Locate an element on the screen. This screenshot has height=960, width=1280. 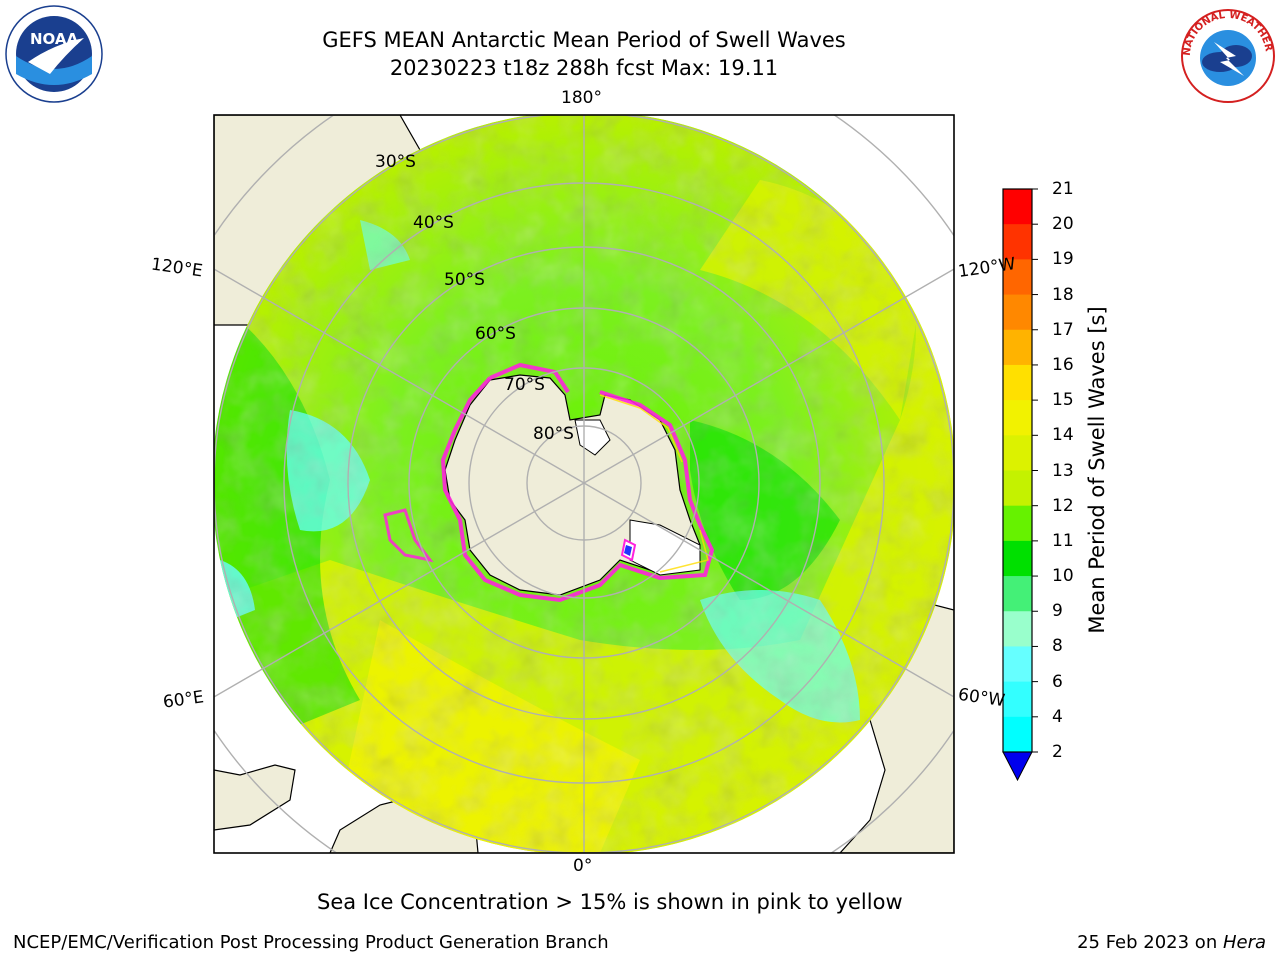
lon-label-0: 0° is located at coordinates (583, 866).